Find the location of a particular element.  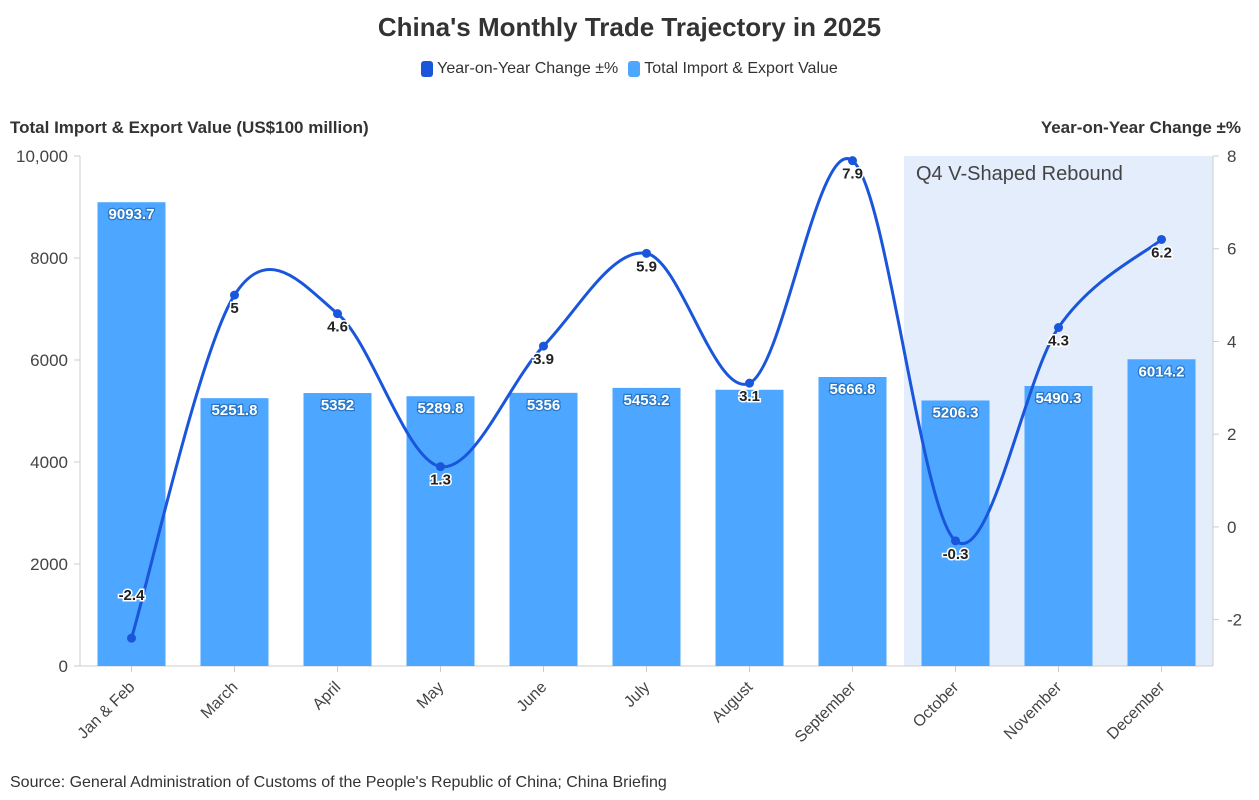

legend-item-bar: Total Import & Export Value is located at coordinates (733, 69).